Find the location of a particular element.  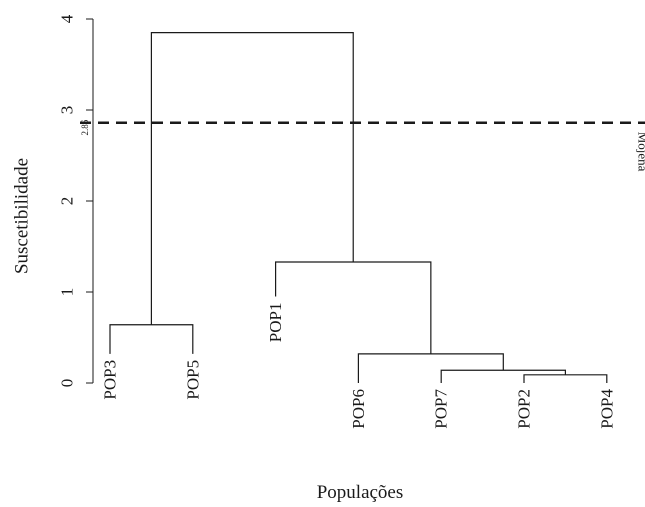

y-axis: 0 1 2 3 4 is located at coordinates (76, 200).